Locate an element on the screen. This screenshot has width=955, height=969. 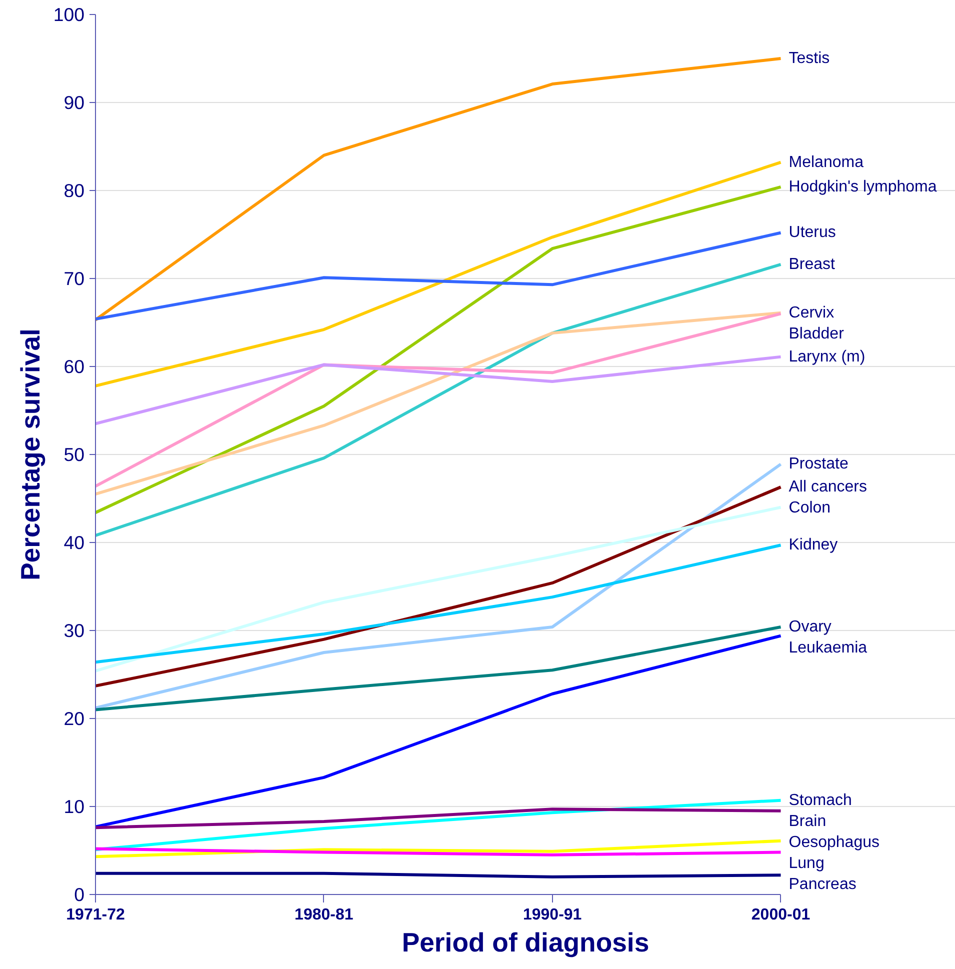
x-tick-label: 1990-91 is located at coordinates (552, 915).